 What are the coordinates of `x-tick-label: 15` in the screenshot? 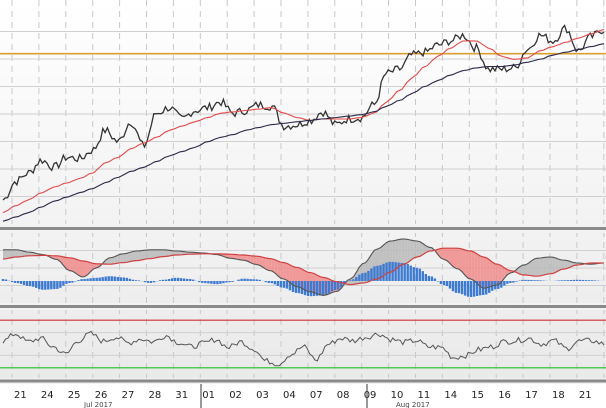 It's located at (477, 395).